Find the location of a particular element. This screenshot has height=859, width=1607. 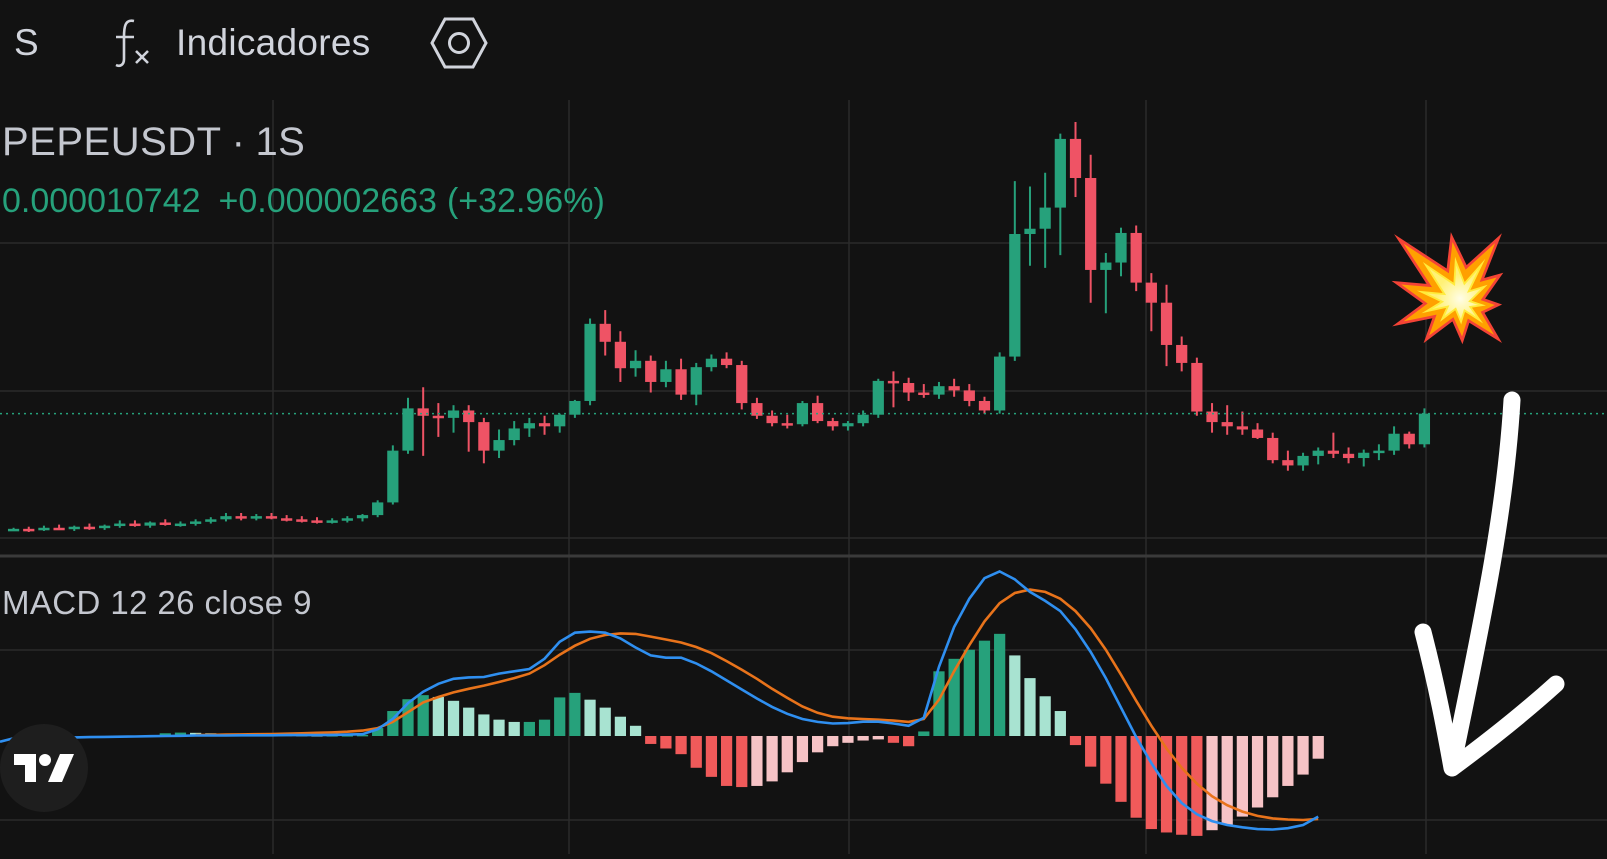

symbol-legend: PEPEUSDT · 1S is located at coordinates (153, 142).